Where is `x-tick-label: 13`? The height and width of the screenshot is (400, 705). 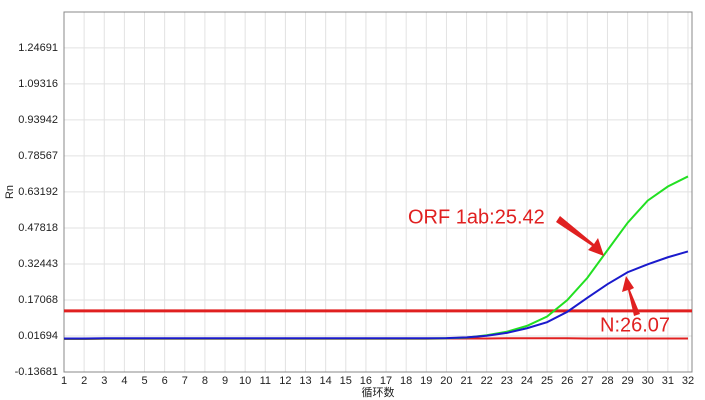
x-tick-label: 13 is located at coordinates (305, 381).